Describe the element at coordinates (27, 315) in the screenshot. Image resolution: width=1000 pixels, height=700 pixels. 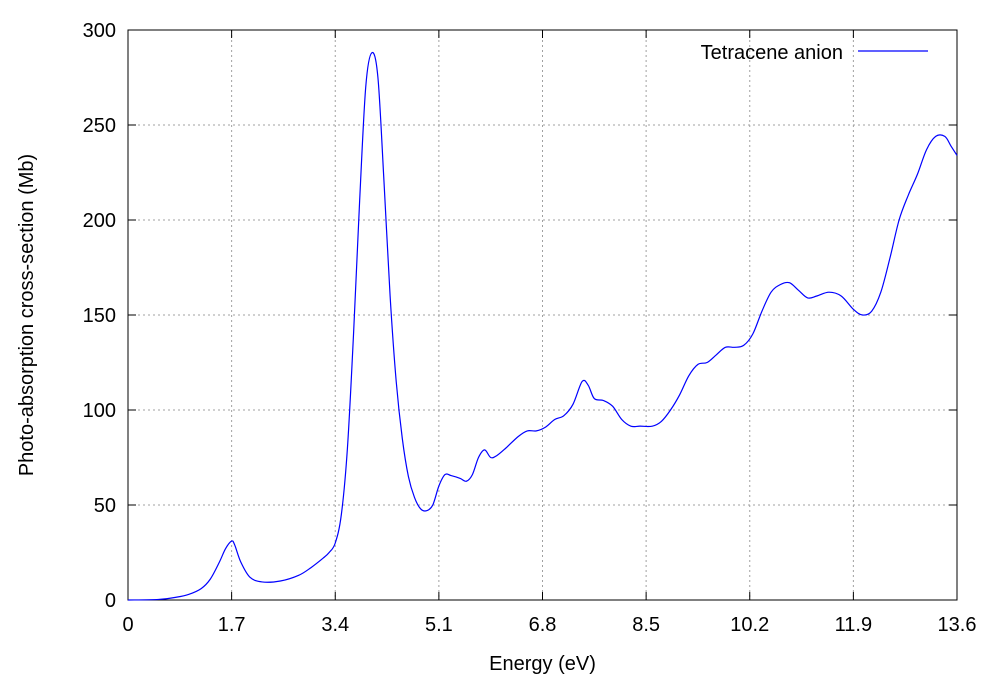
I see `y-axis-label: Photo-absorption cross-section (Mb)` at that location.